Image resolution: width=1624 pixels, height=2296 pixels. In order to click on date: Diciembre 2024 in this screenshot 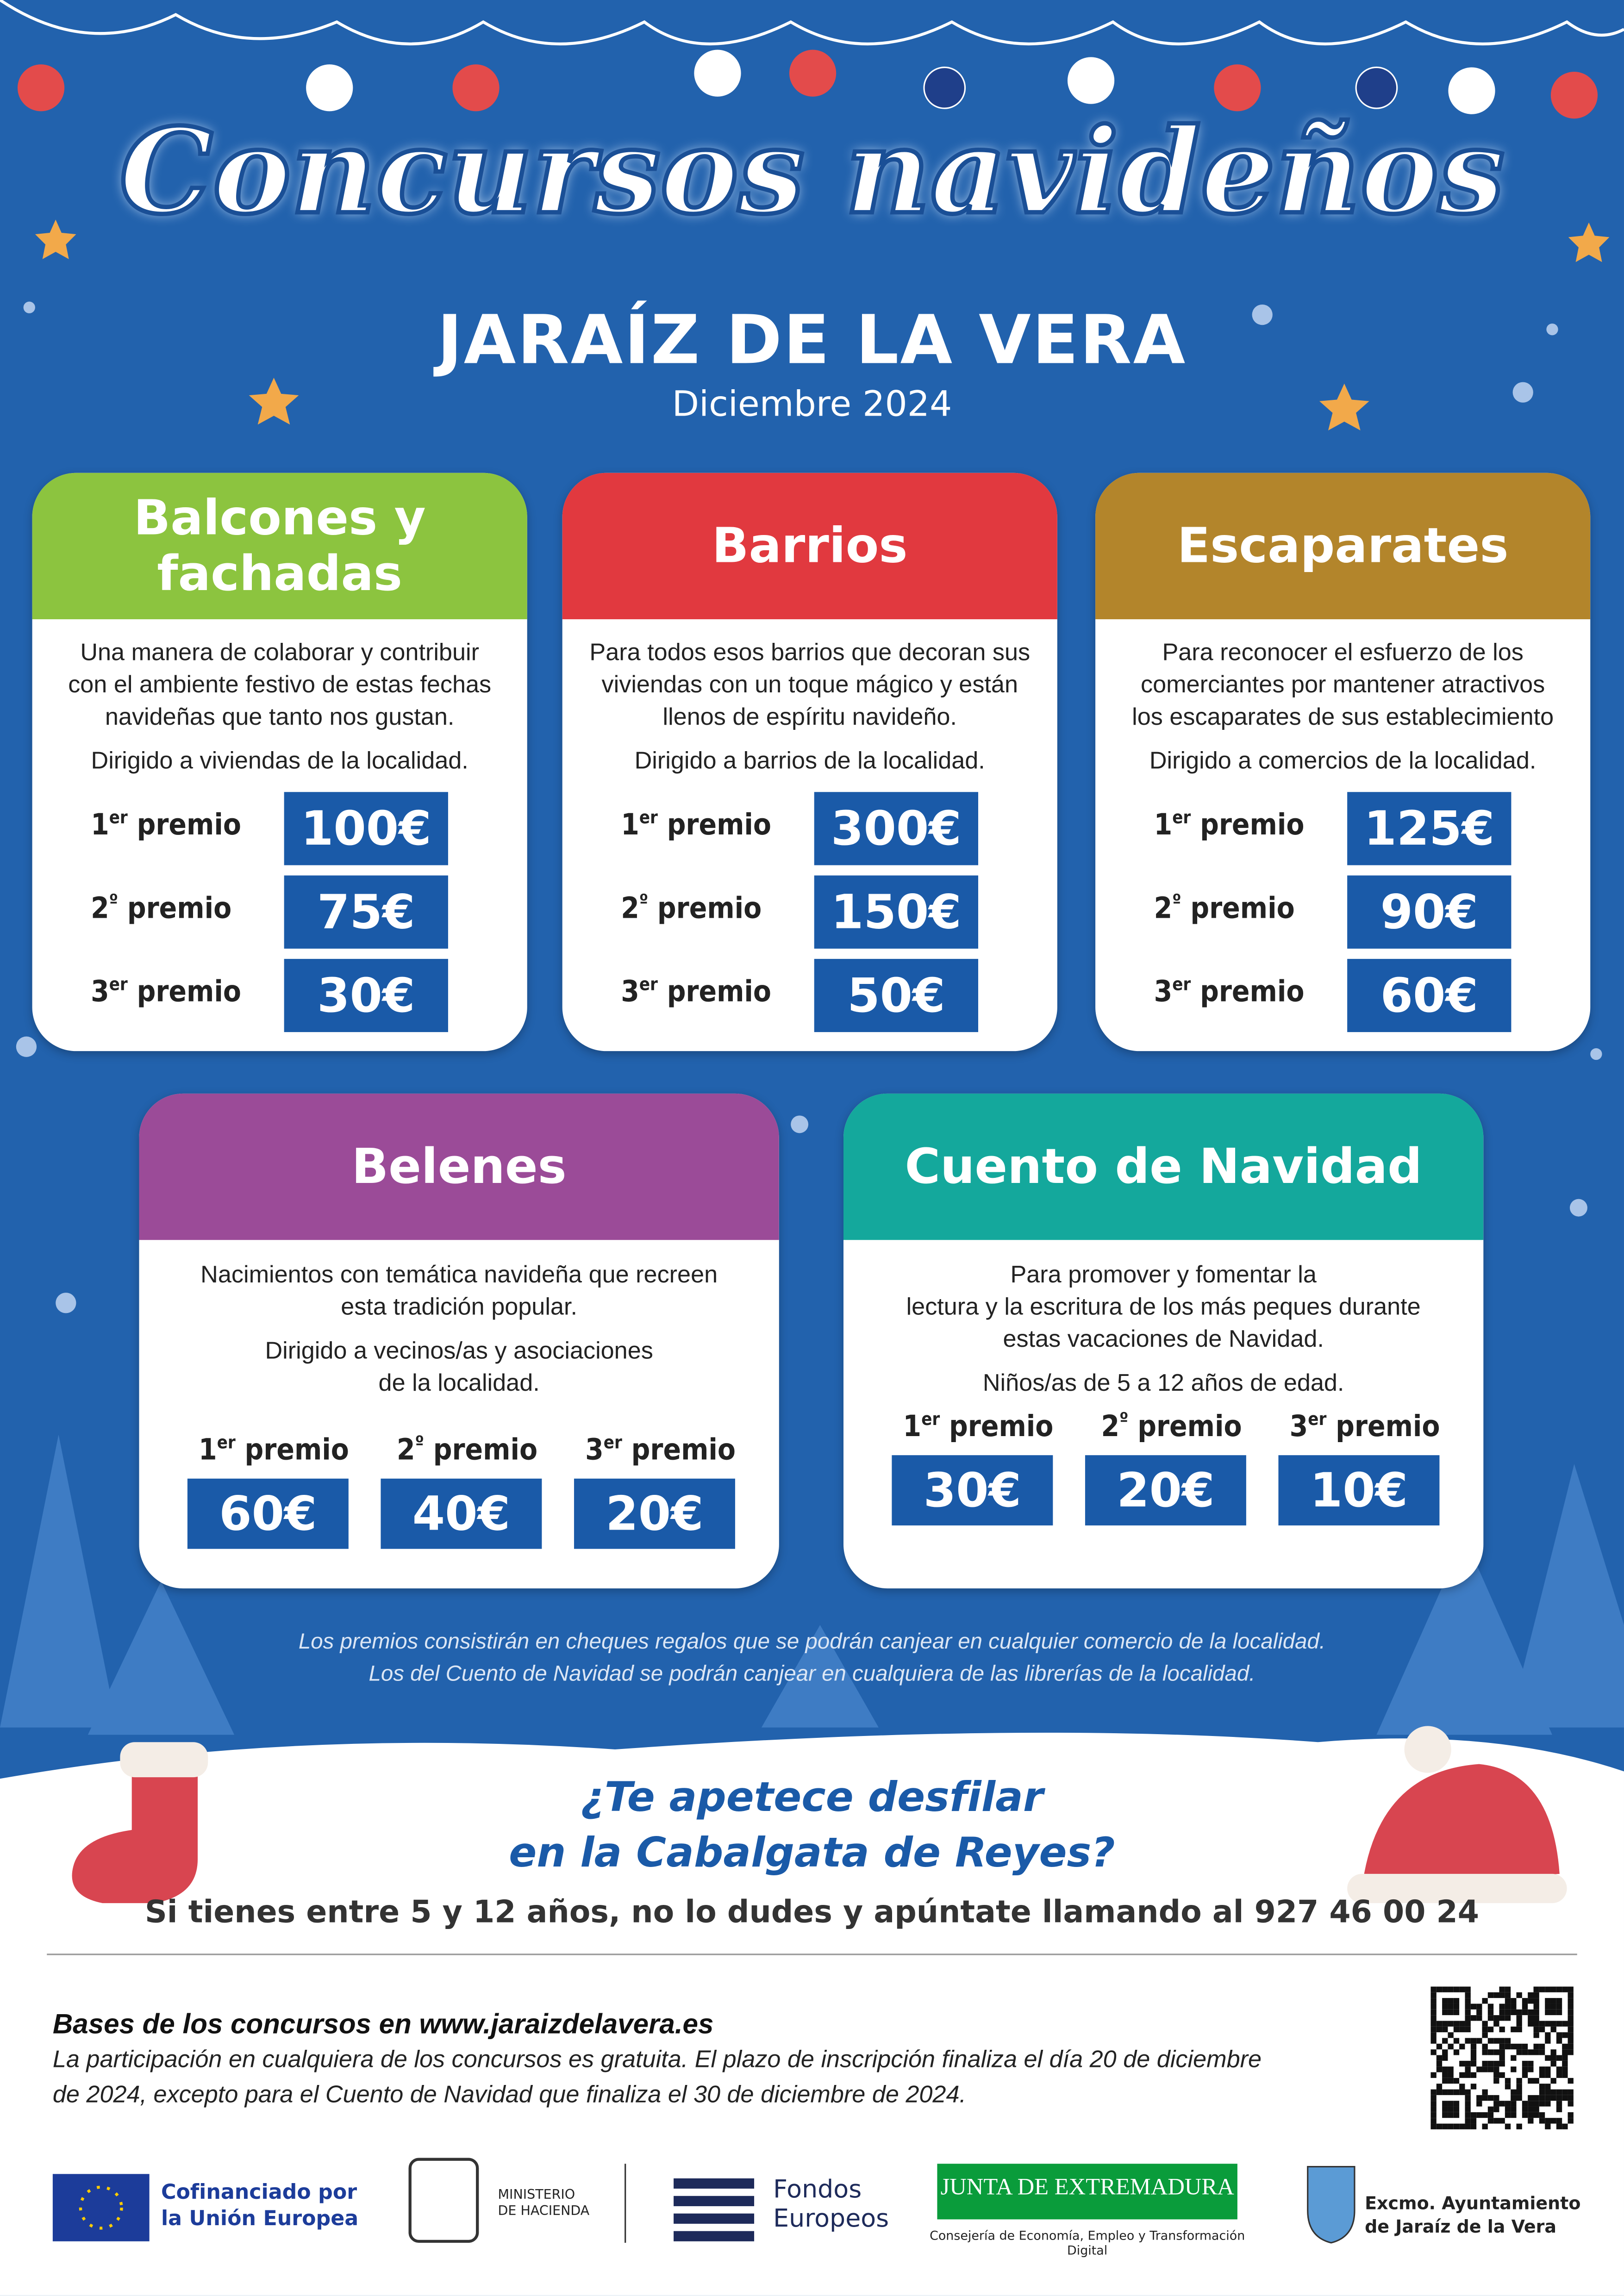, I will do `click(812, 404)`.